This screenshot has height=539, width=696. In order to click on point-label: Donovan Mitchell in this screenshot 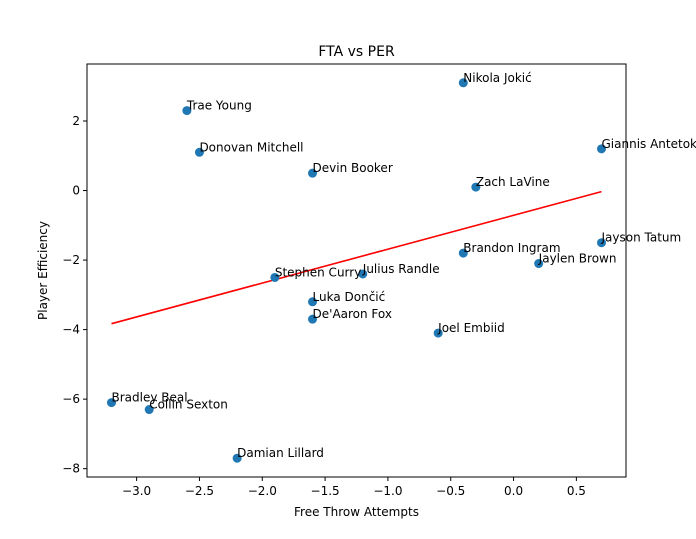, I will do `click(251, 147)`.